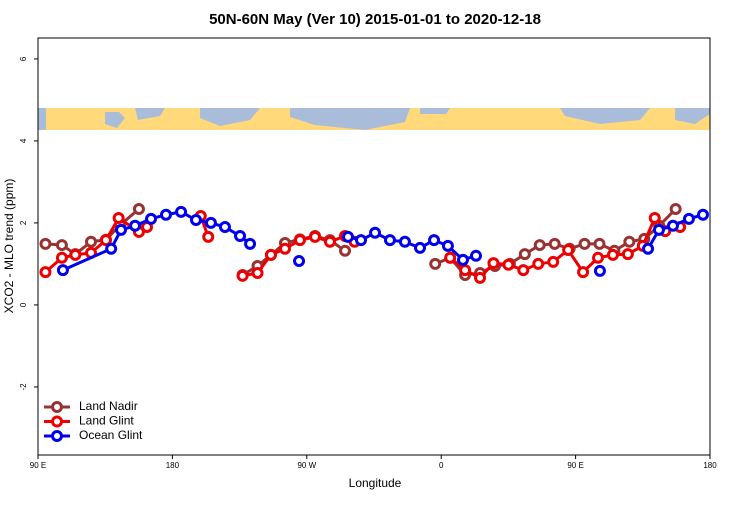 The width and height of the screenshot is (750, 505). What do you see at coordinates (374, 119) in the screenshot?
I see `map-band` at bounding box center [374, 119].